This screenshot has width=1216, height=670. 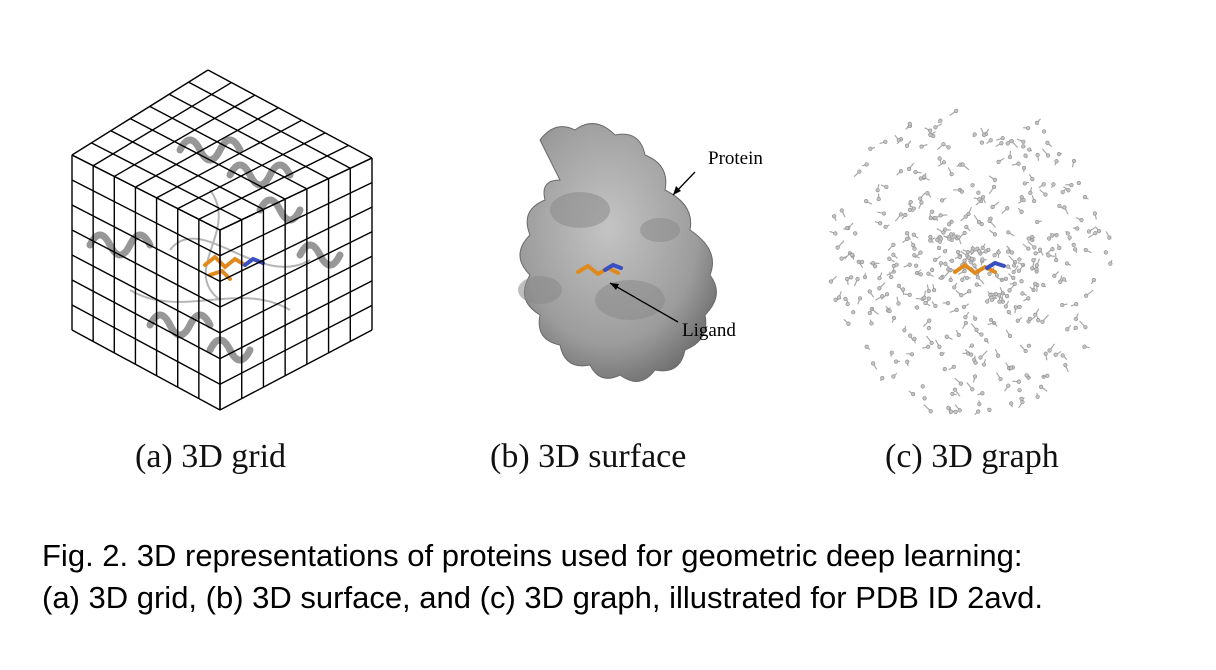 What do you see at coordinates (709, 330) in the screenshot?
I see `svg-text: Ligand` at bounding box center [709, 330].